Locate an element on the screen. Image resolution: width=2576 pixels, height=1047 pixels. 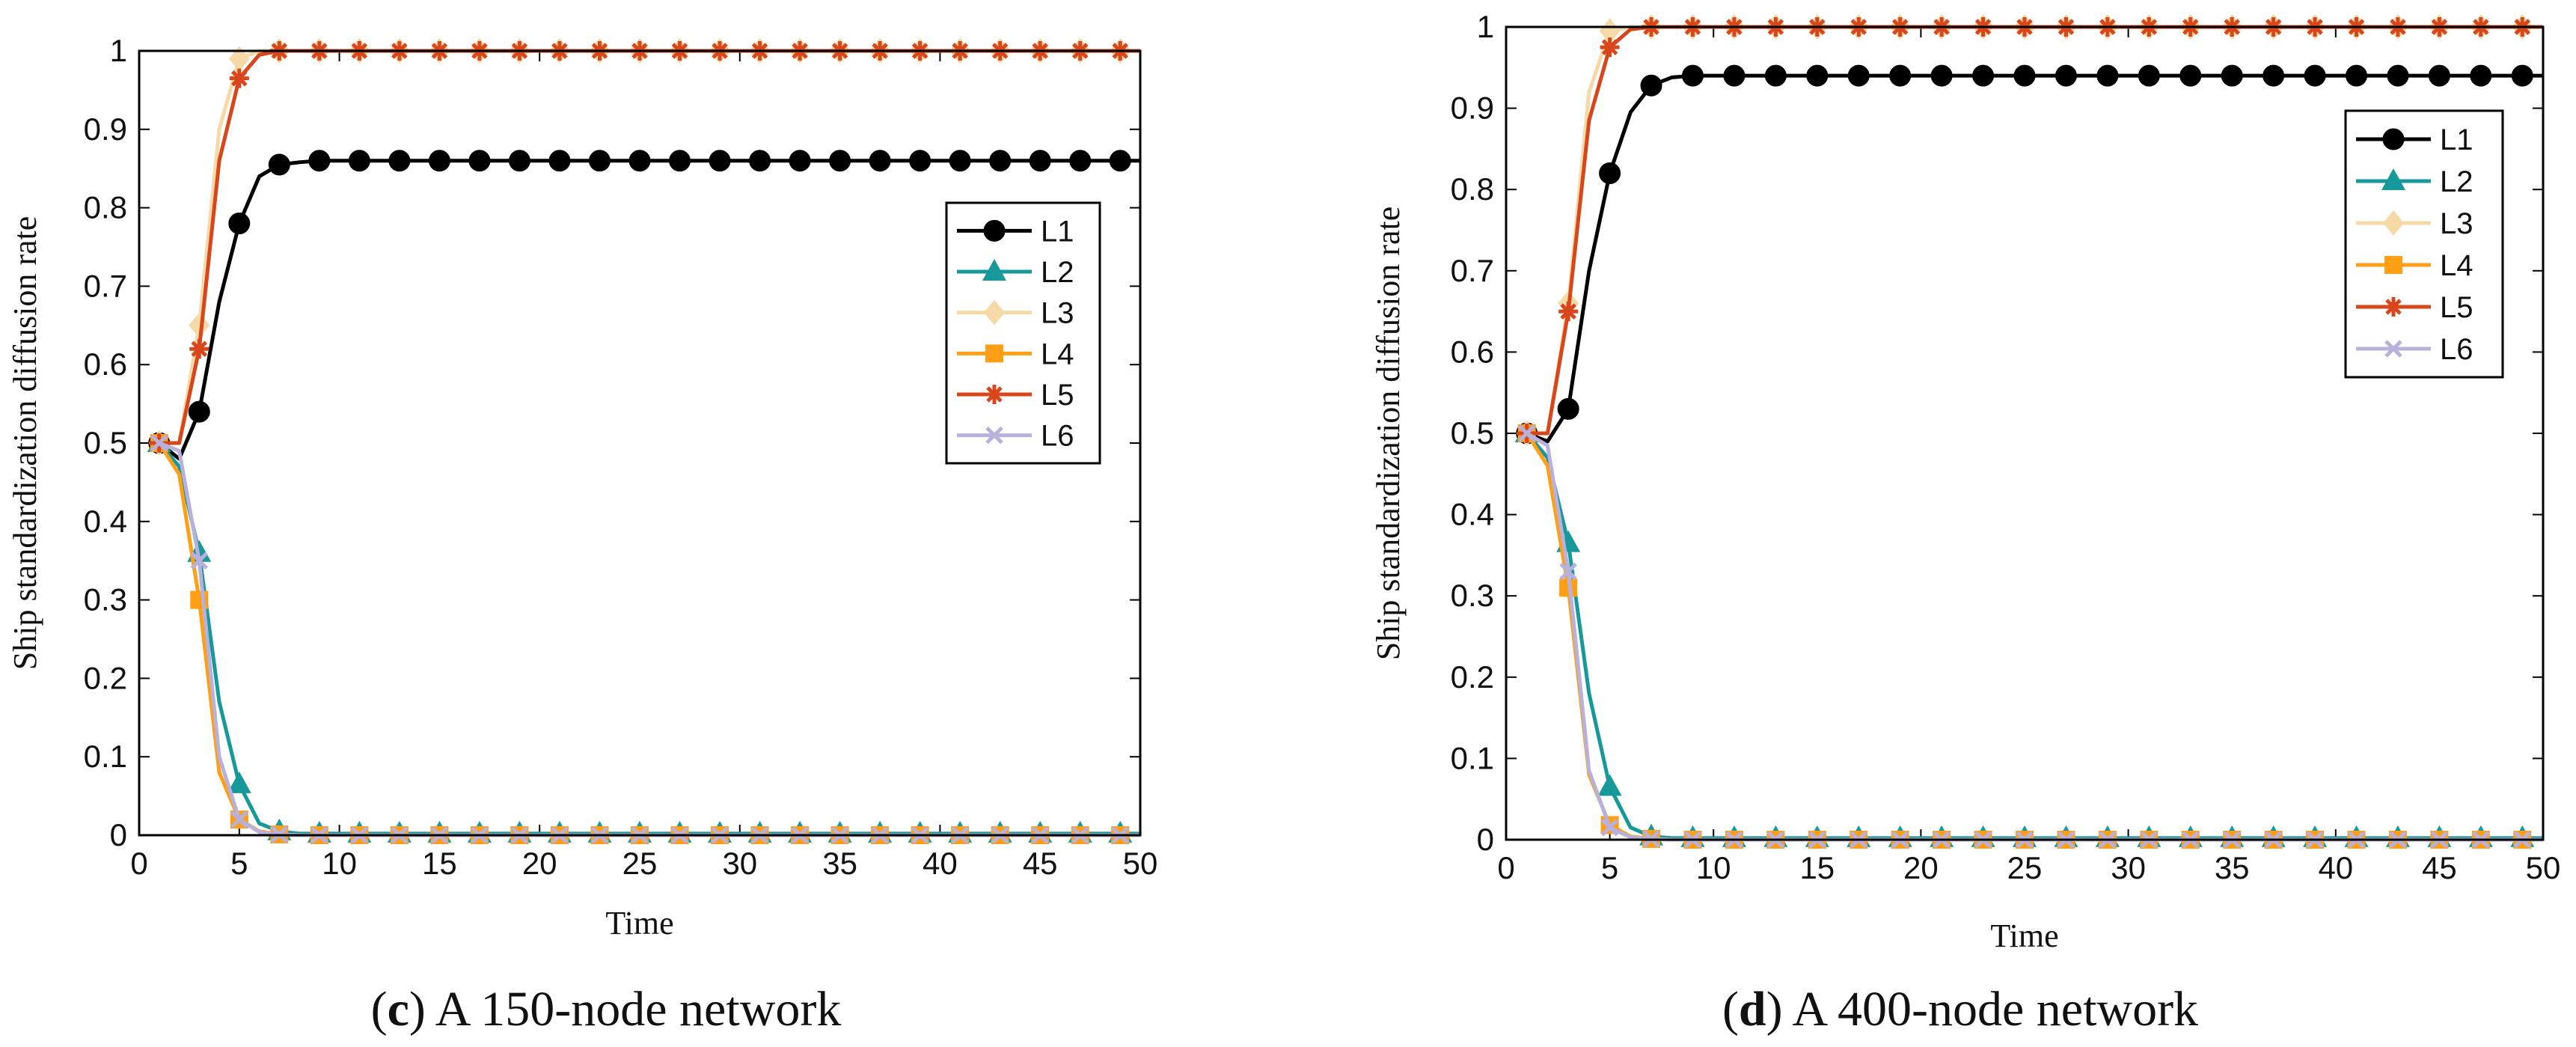
x-tick-label: 35 is located at coordinates (2232, 867).